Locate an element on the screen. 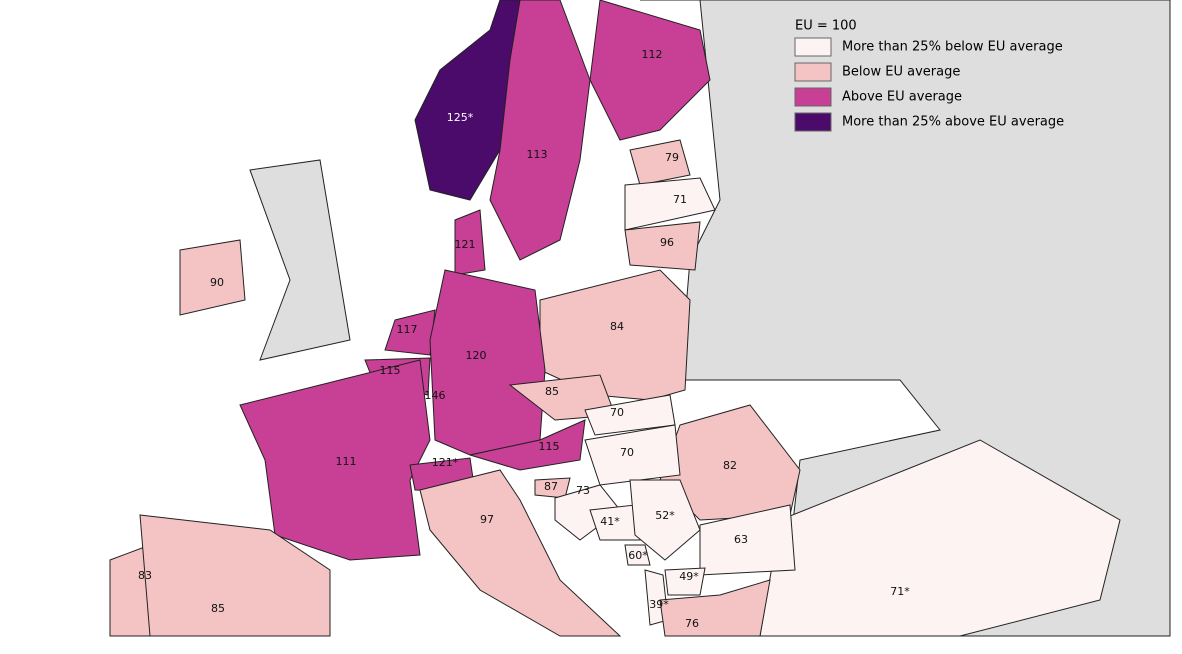  country-value: 112 is located at coordinates (652, 54).